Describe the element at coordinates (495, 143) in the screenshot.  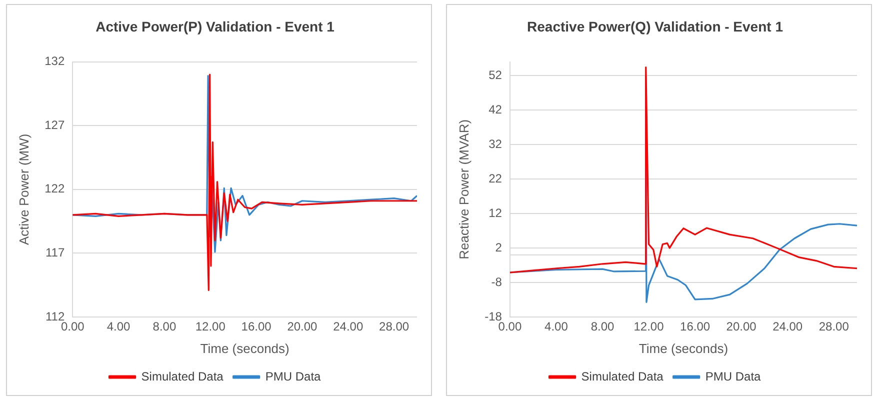
I see `y-tick-label: 32` at that location.